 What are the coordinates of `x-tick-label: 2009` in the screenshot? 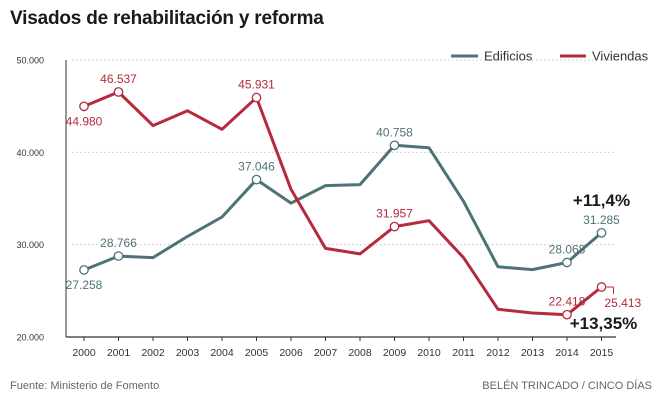 It's located at (395, 353).